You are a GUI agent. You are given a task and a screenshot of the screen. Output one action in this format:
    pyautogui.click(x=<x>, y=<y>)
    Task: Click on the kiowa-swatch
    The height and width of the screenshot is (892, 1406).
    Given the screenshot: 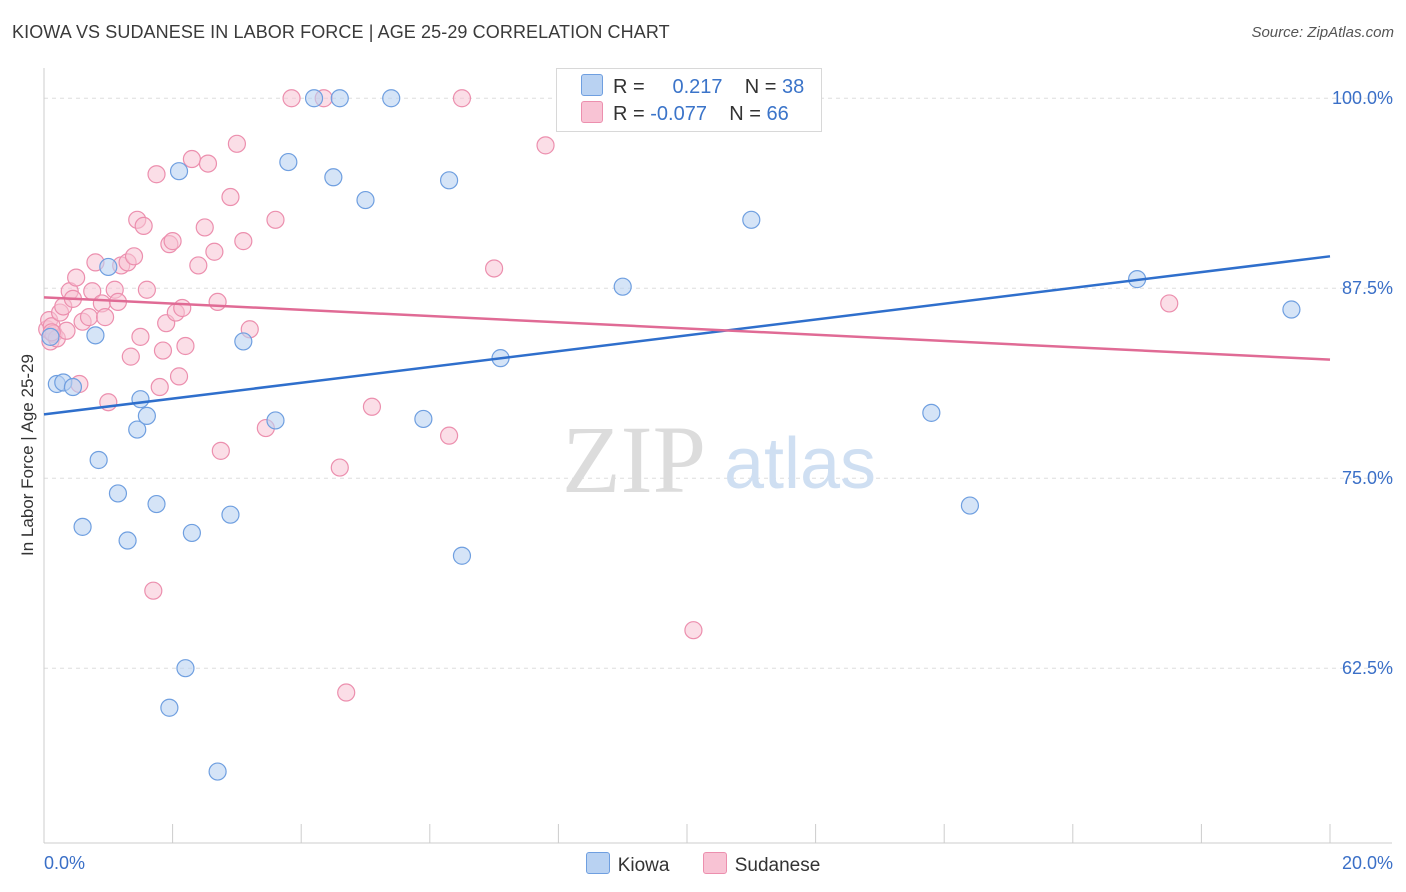 What is the action you would take?
    pyautogui.click(x=592, y=85)
    